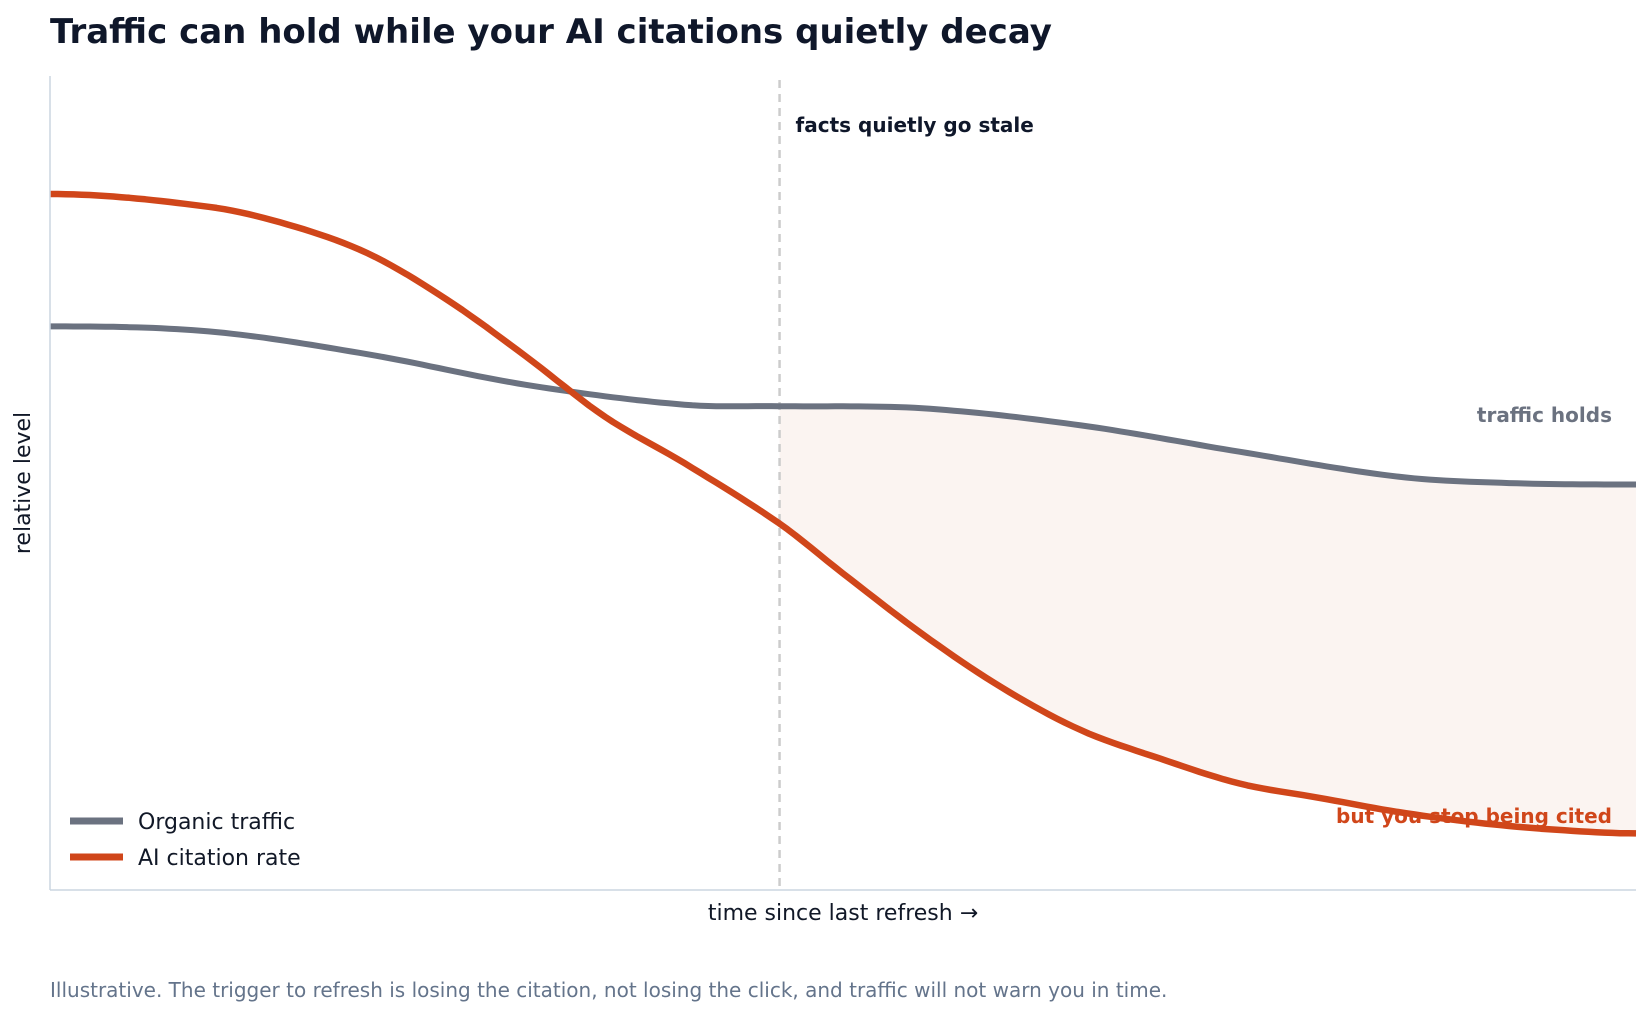 The image size is (1648, 1017). What do you see at coordinates (1544, 415) in the screenshot?
I see `annotation-traffic-holds: traffic holds` at bounding box center [1544, 415].